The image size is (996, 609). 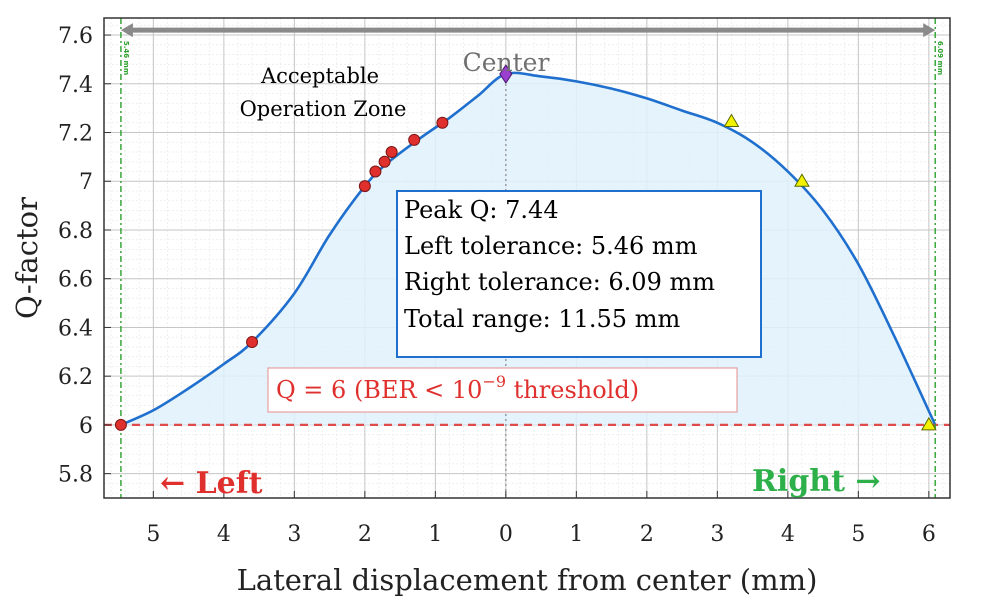 What do you see at coordinates (75, 280) in the screenshot?
I see `y-tick-label: 6.6` at bounding box center [75, 280].